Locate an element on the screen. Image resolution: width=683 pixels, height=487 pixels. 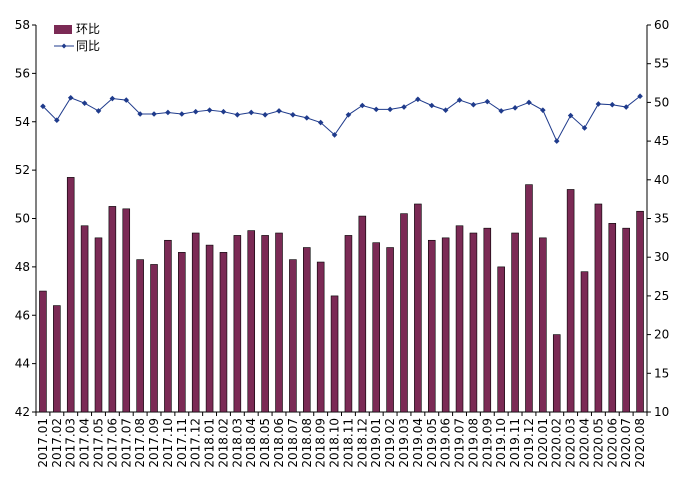
x-axis-tick-label: 2018.07 is located at coordinates (293, 443).